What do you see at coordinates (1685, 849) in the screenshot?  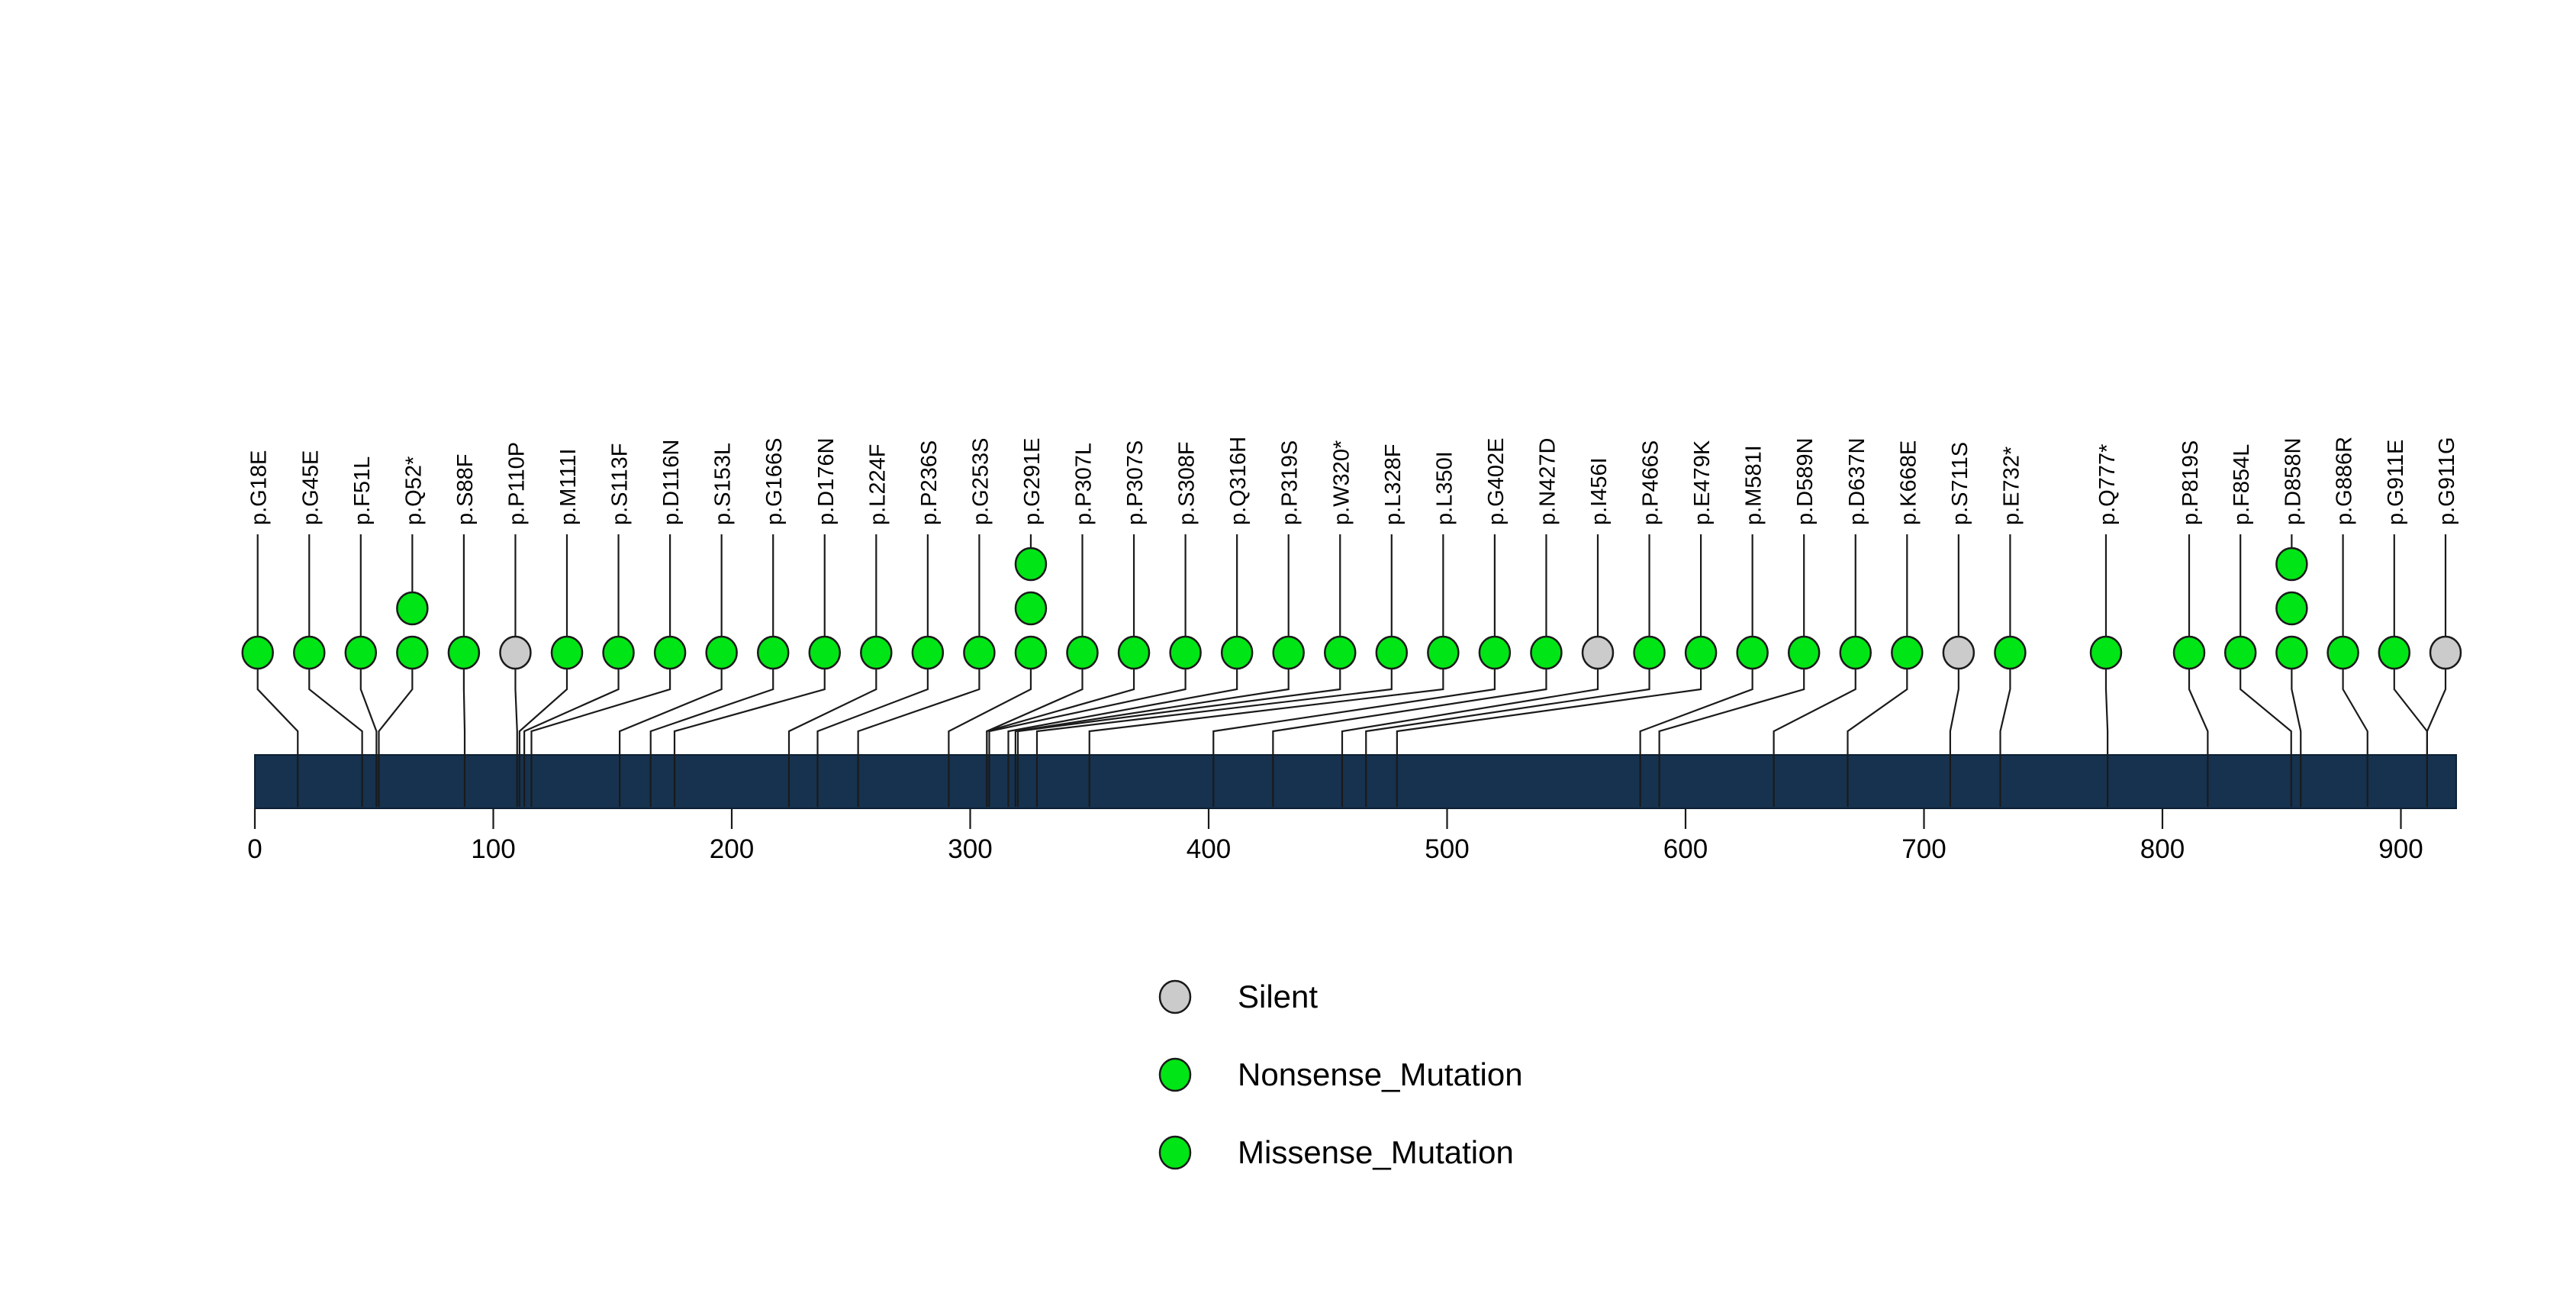 I see `axis-tick-label: 600` at bounding box center [1685, 849].